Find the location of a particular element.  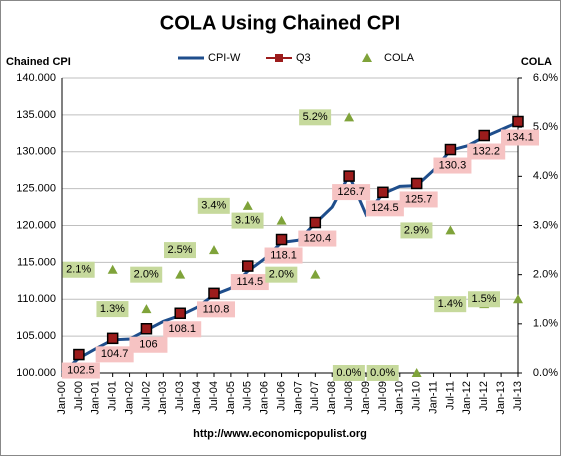

y2-axis-label: COLA is located at coordinates (536, 62).